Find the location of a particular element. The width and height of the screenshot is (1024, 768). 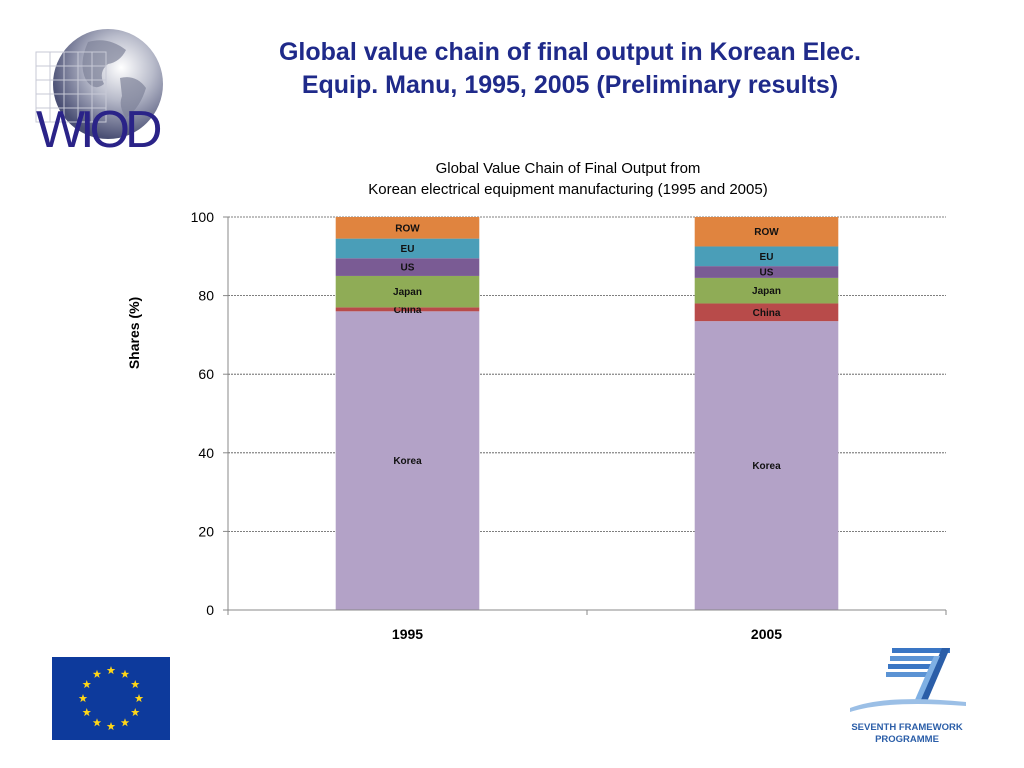

y-tick-label: 60 is located at coordinates (206, 374).